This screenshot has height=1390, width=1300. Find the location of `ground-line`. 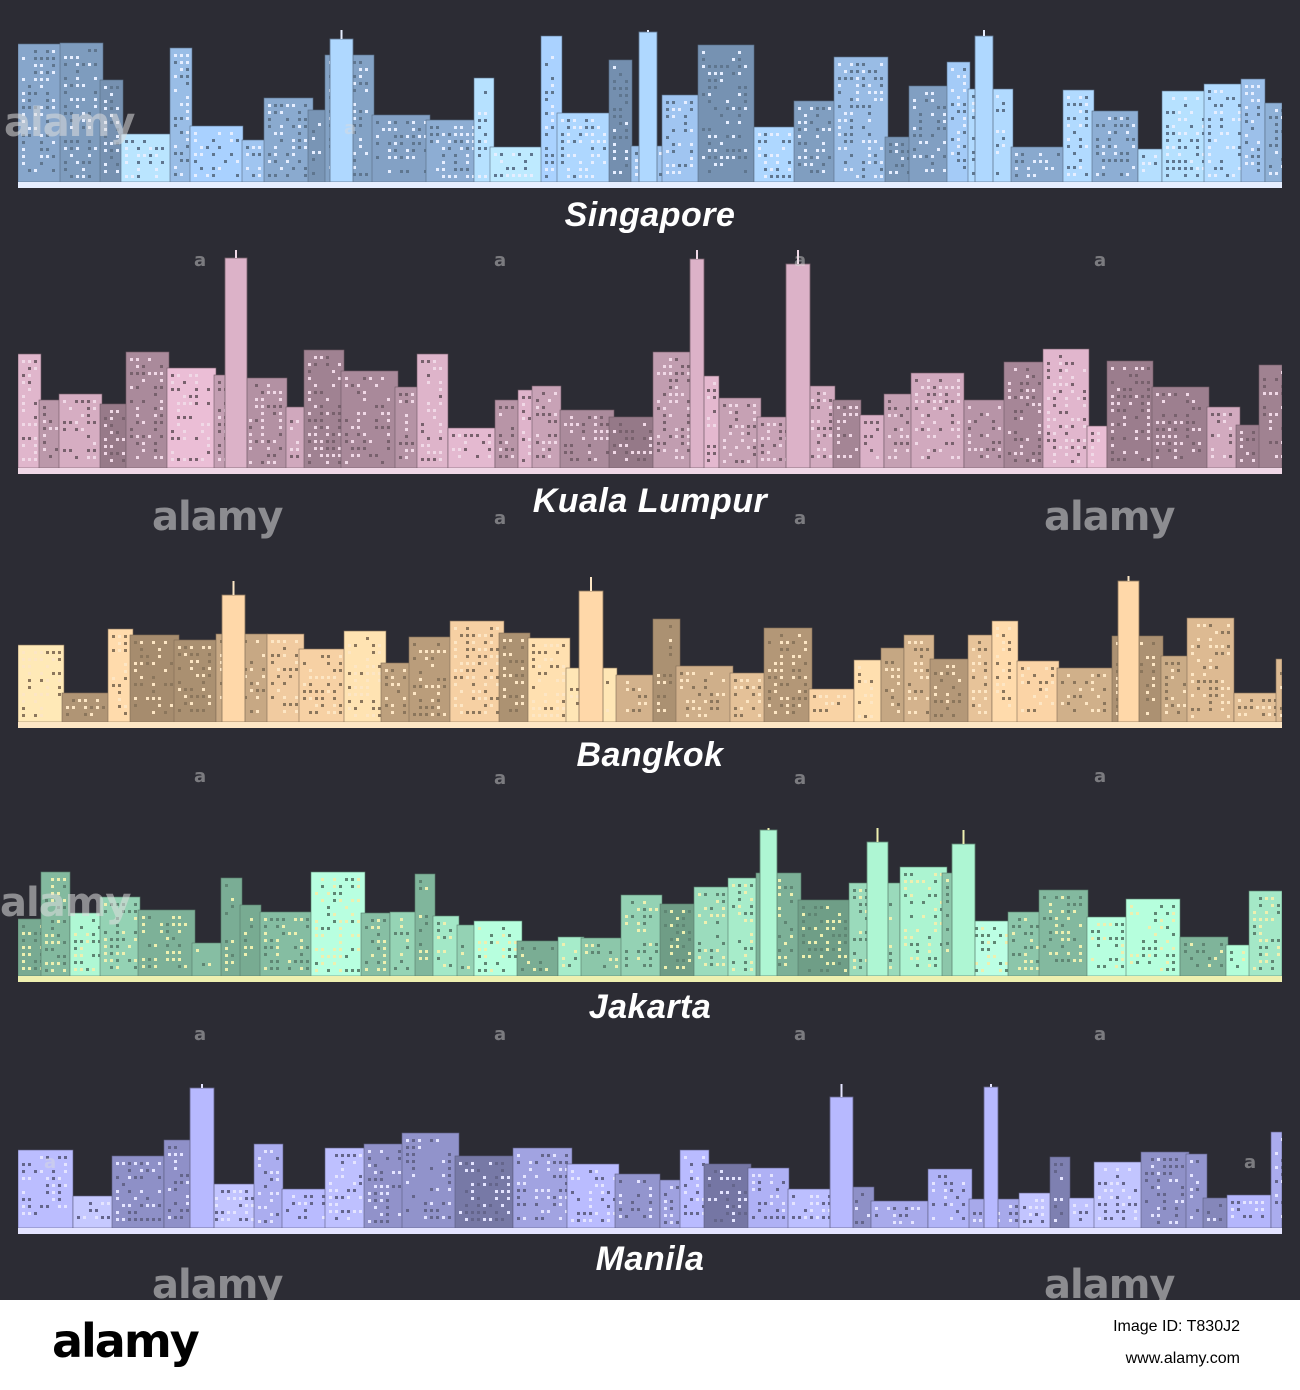

ground-line is located at coordinates (650, 185).